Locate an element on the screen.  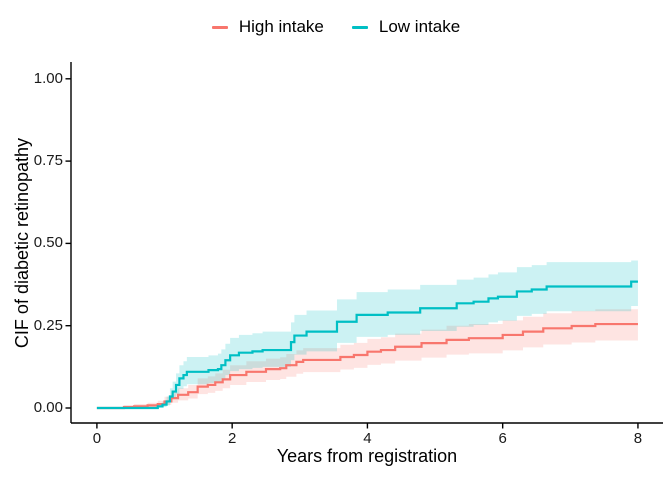
x-tick-label: 2 is located at coordinates (232, 438).